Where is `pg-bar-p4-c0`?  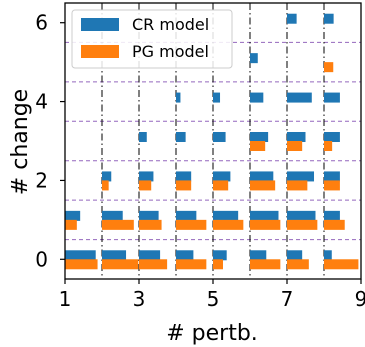
pg-bar-p4-c0 is located at coordinates (191, 264).